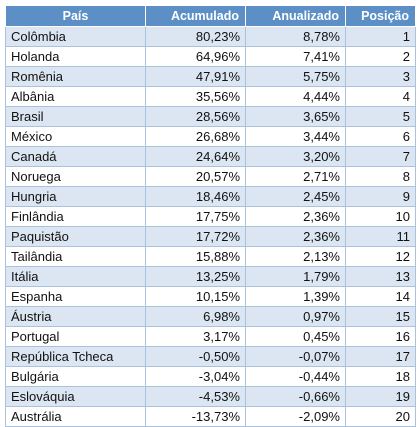 The image size is (420, 427). I want to click on country-cell: Bulgária, so click(75, 376).